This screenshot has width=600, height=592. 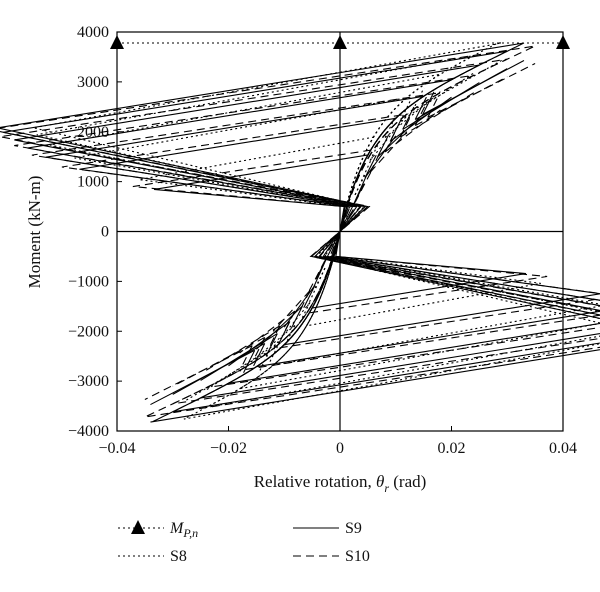 What do you see at coordinates (88, 331) in the screenshot?
I see `y-tick-label: −2000` at bounding box center [88, 331].